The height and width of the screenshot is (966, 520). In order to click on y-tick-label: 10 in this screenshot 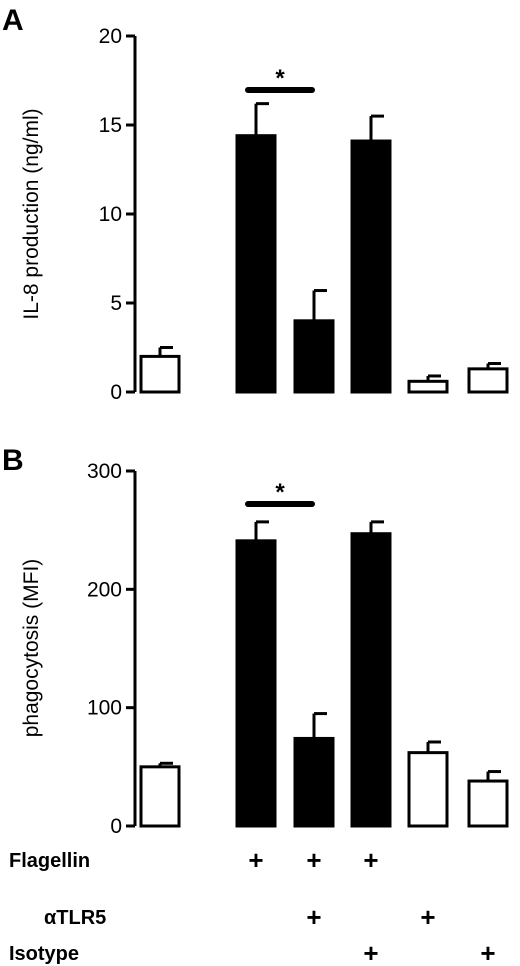, I will do `click(110, 214)`.